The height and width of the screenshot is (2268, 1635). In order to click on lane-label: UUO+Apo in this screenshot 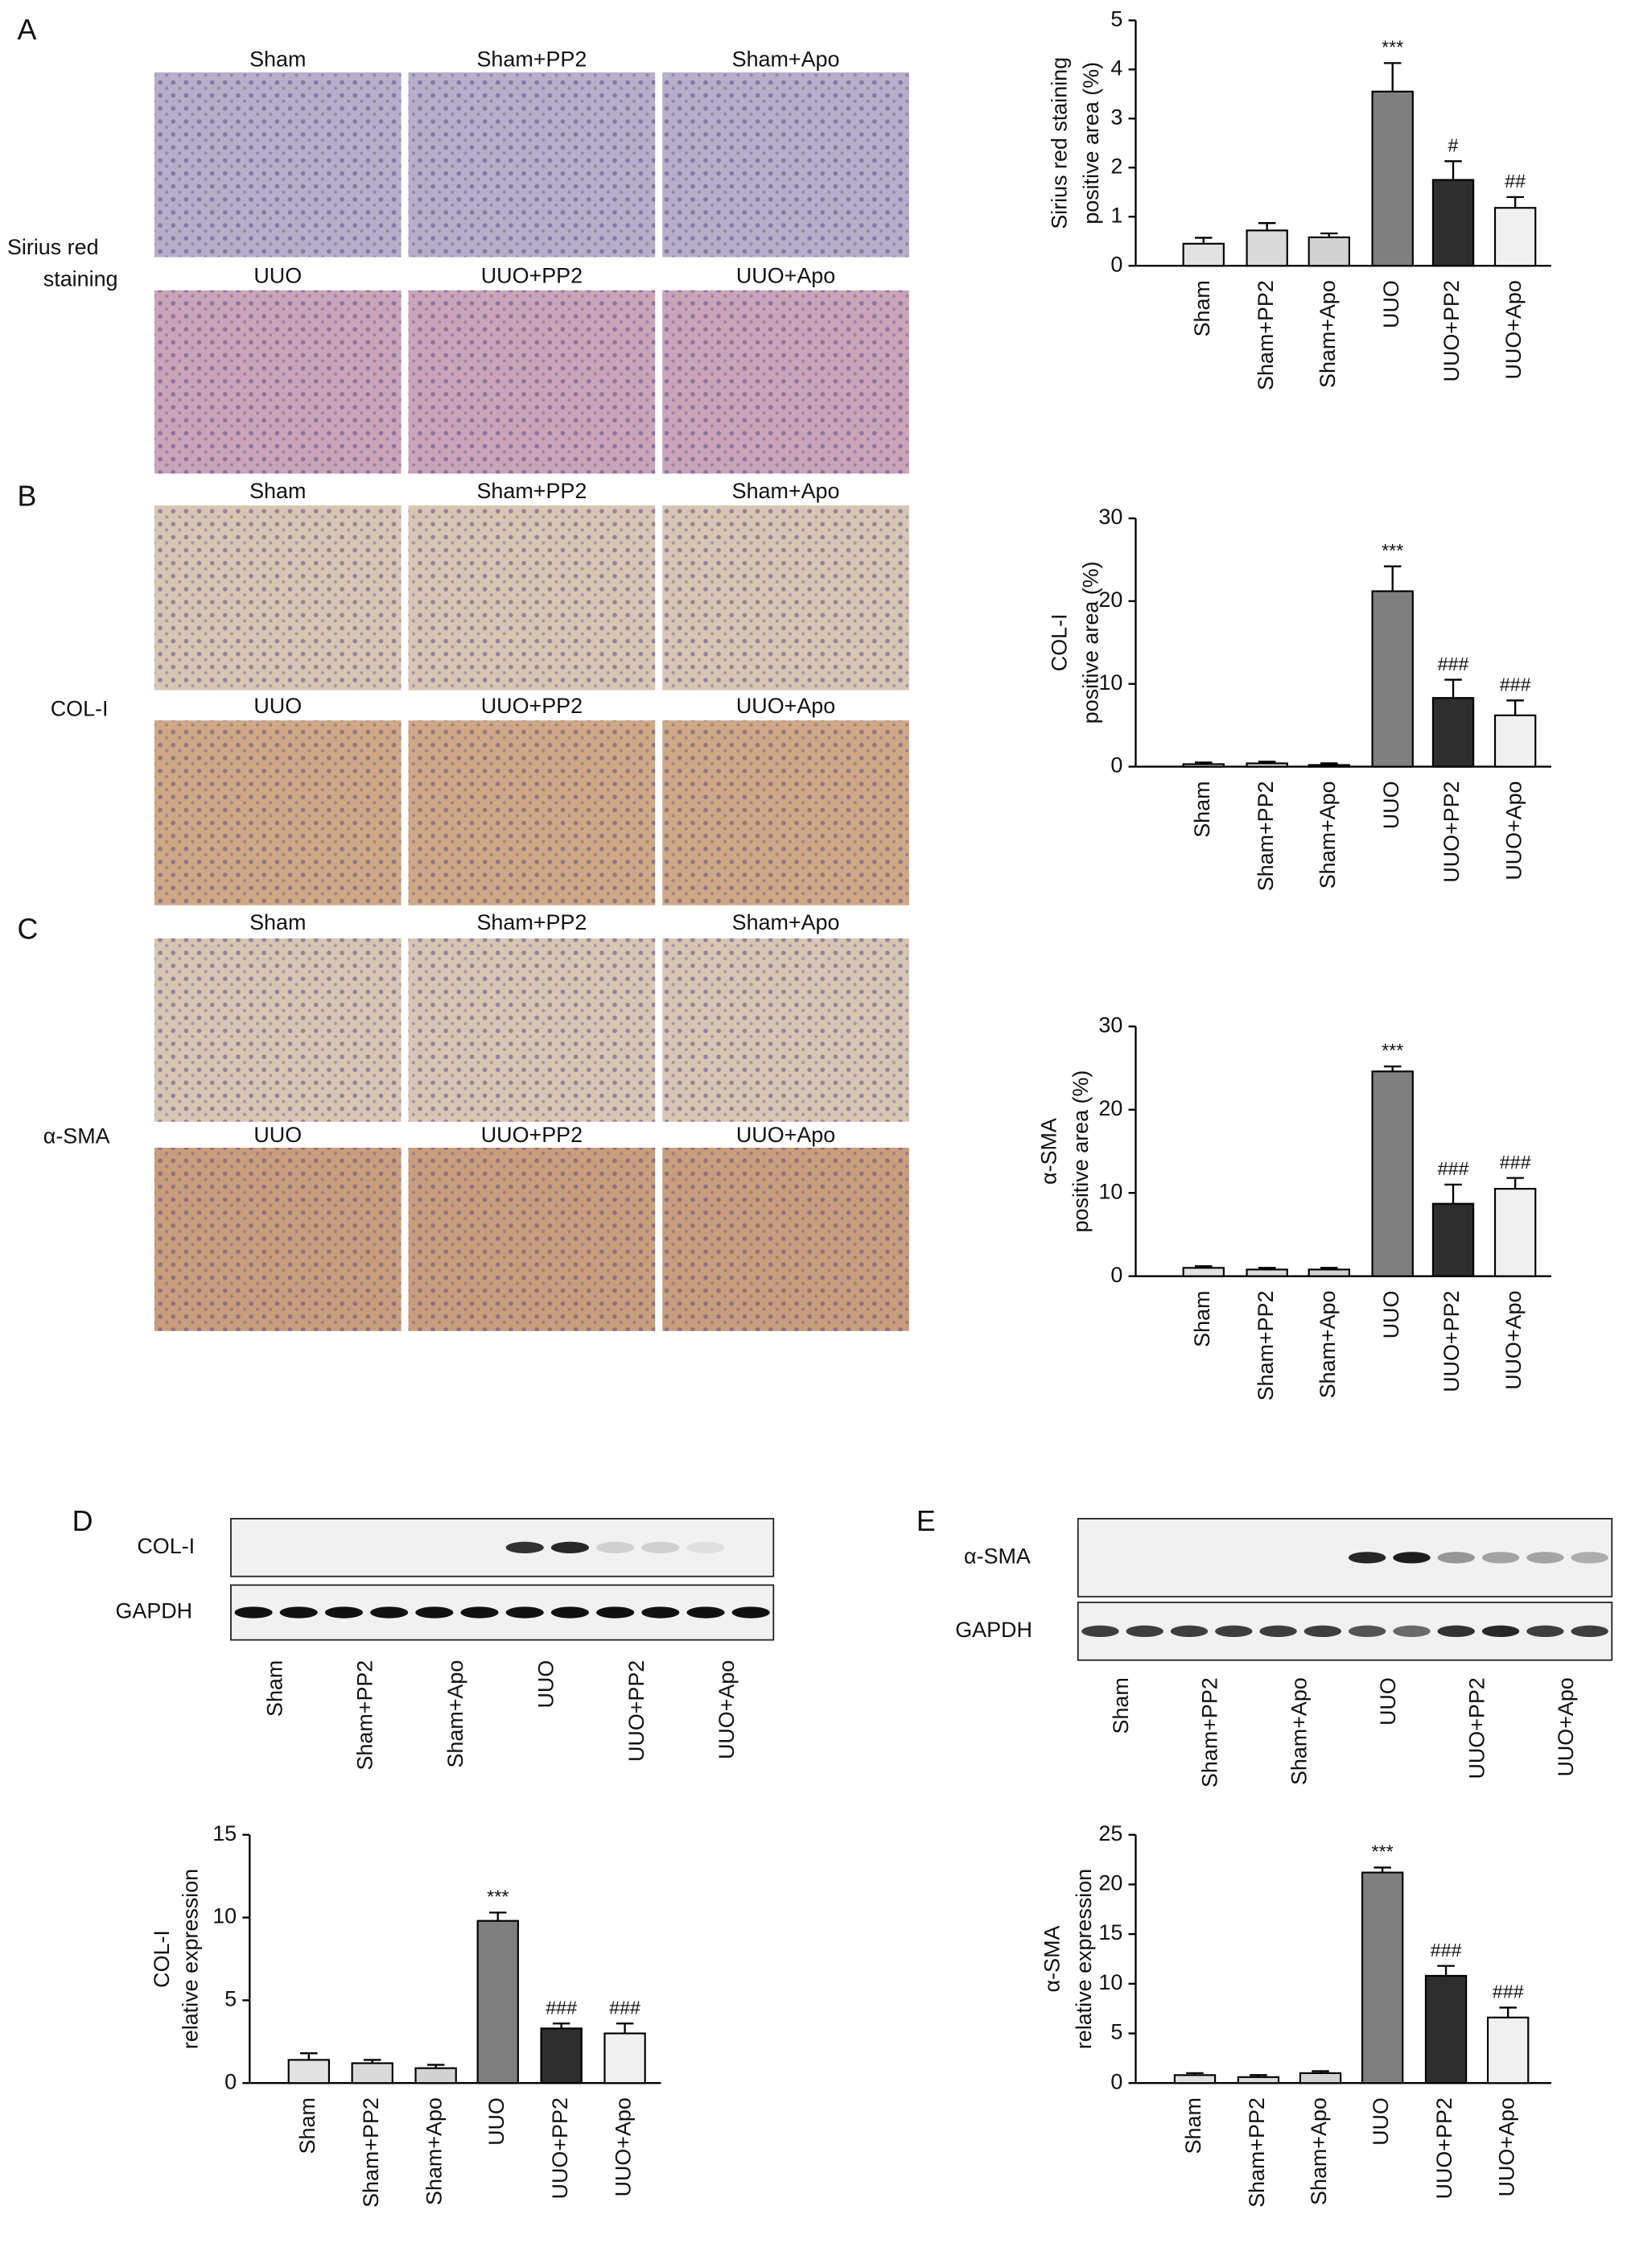, I will do `click(727, 1709)`.